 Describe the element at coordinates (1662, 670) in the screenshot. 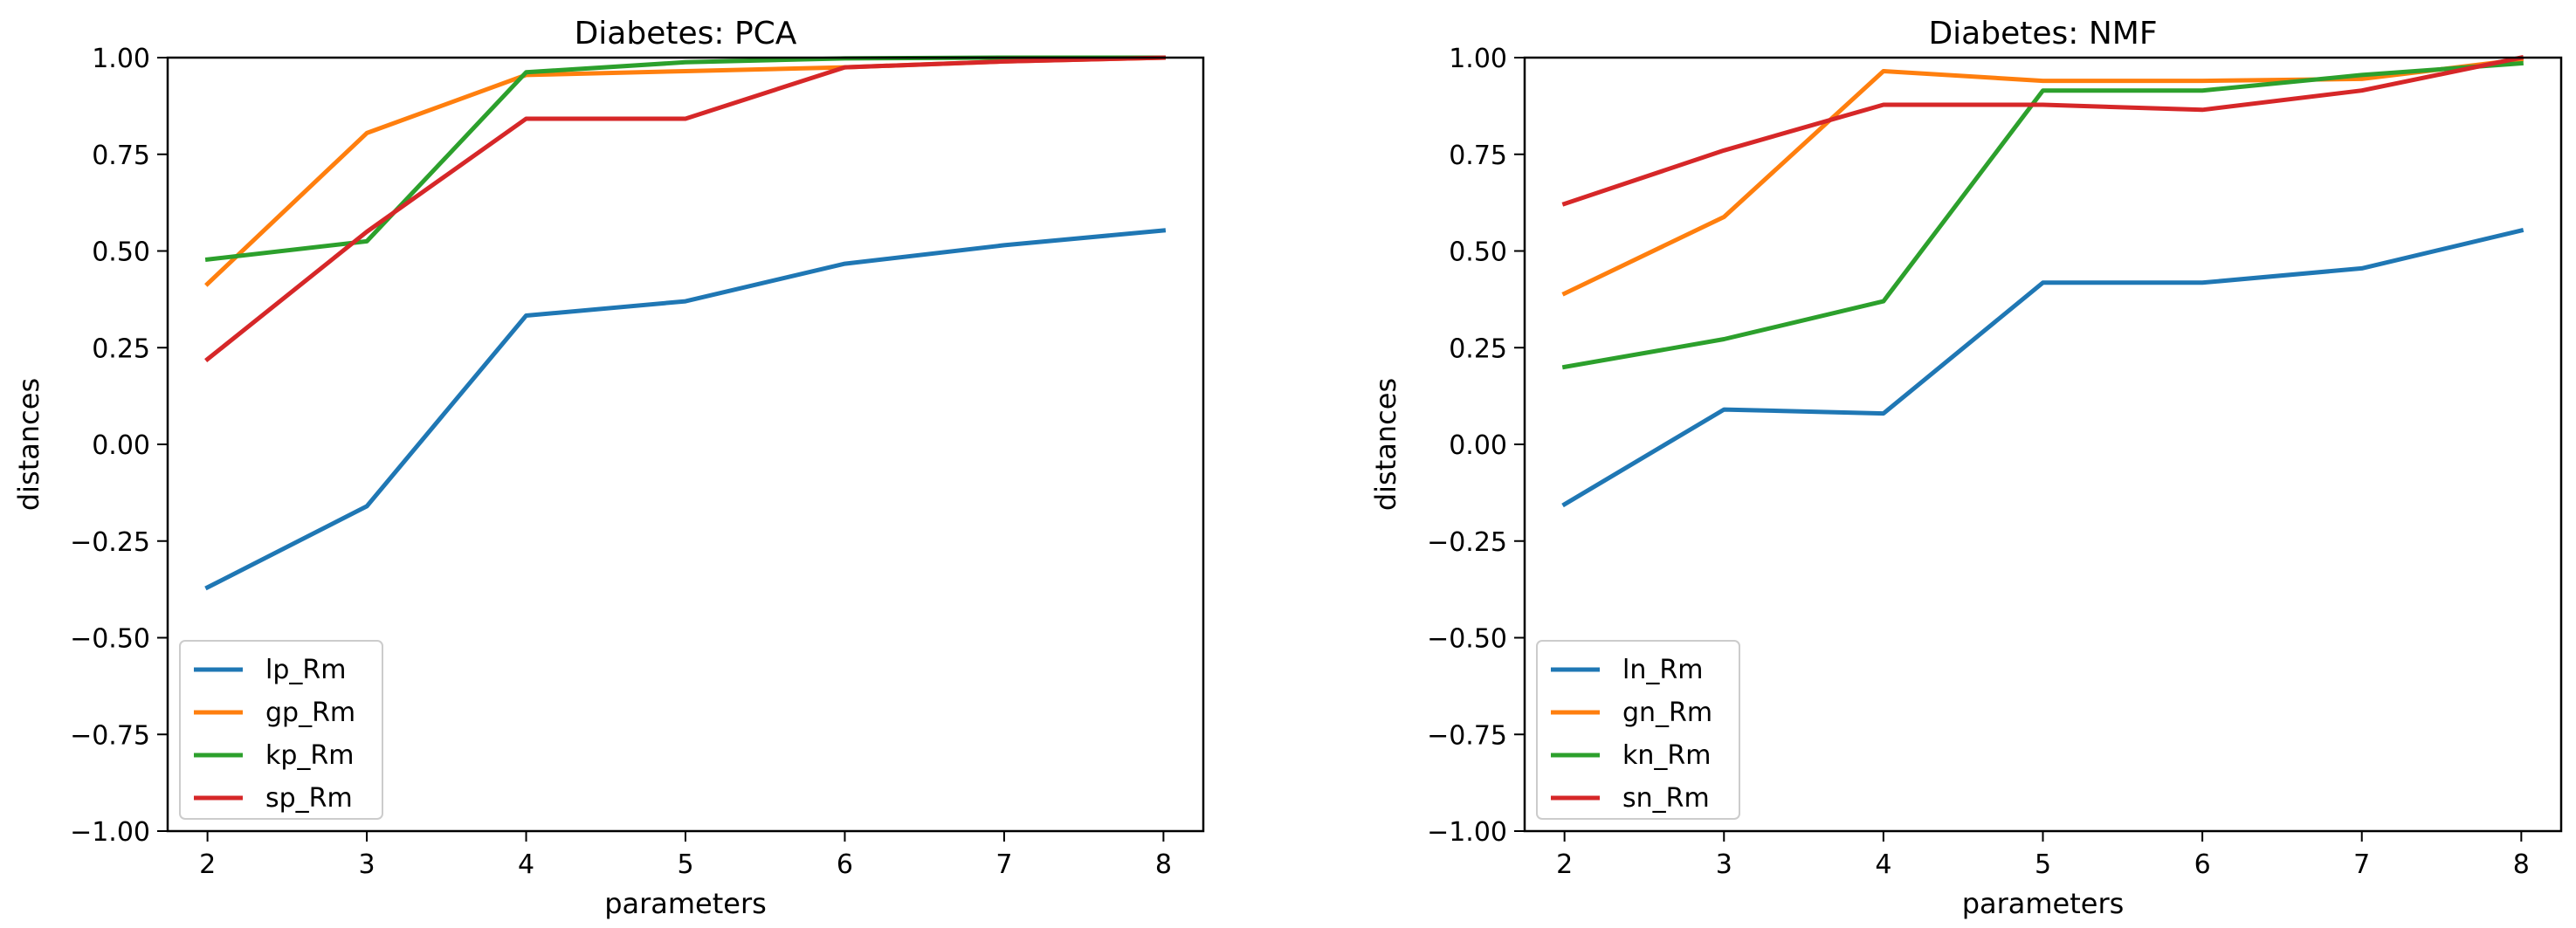

I see `legend-label-ln_Rm: ln_Rm` at that location.